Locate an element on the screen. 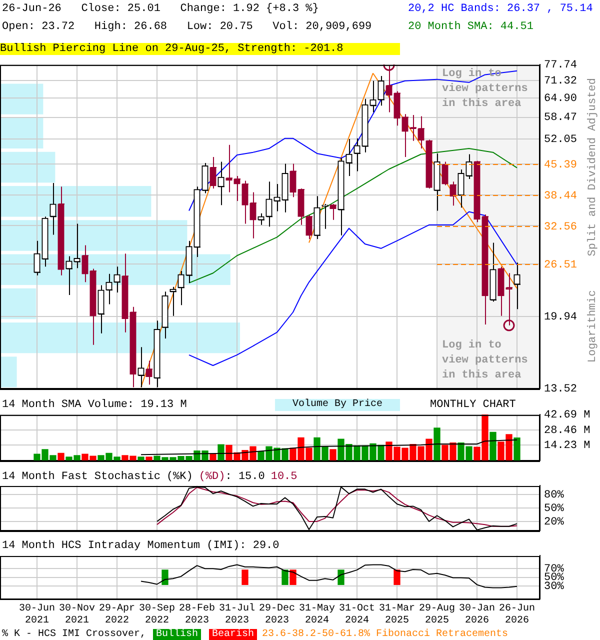 This screenshot has width=600, height=640. text: Bullish is located at coordinates (177, 634).